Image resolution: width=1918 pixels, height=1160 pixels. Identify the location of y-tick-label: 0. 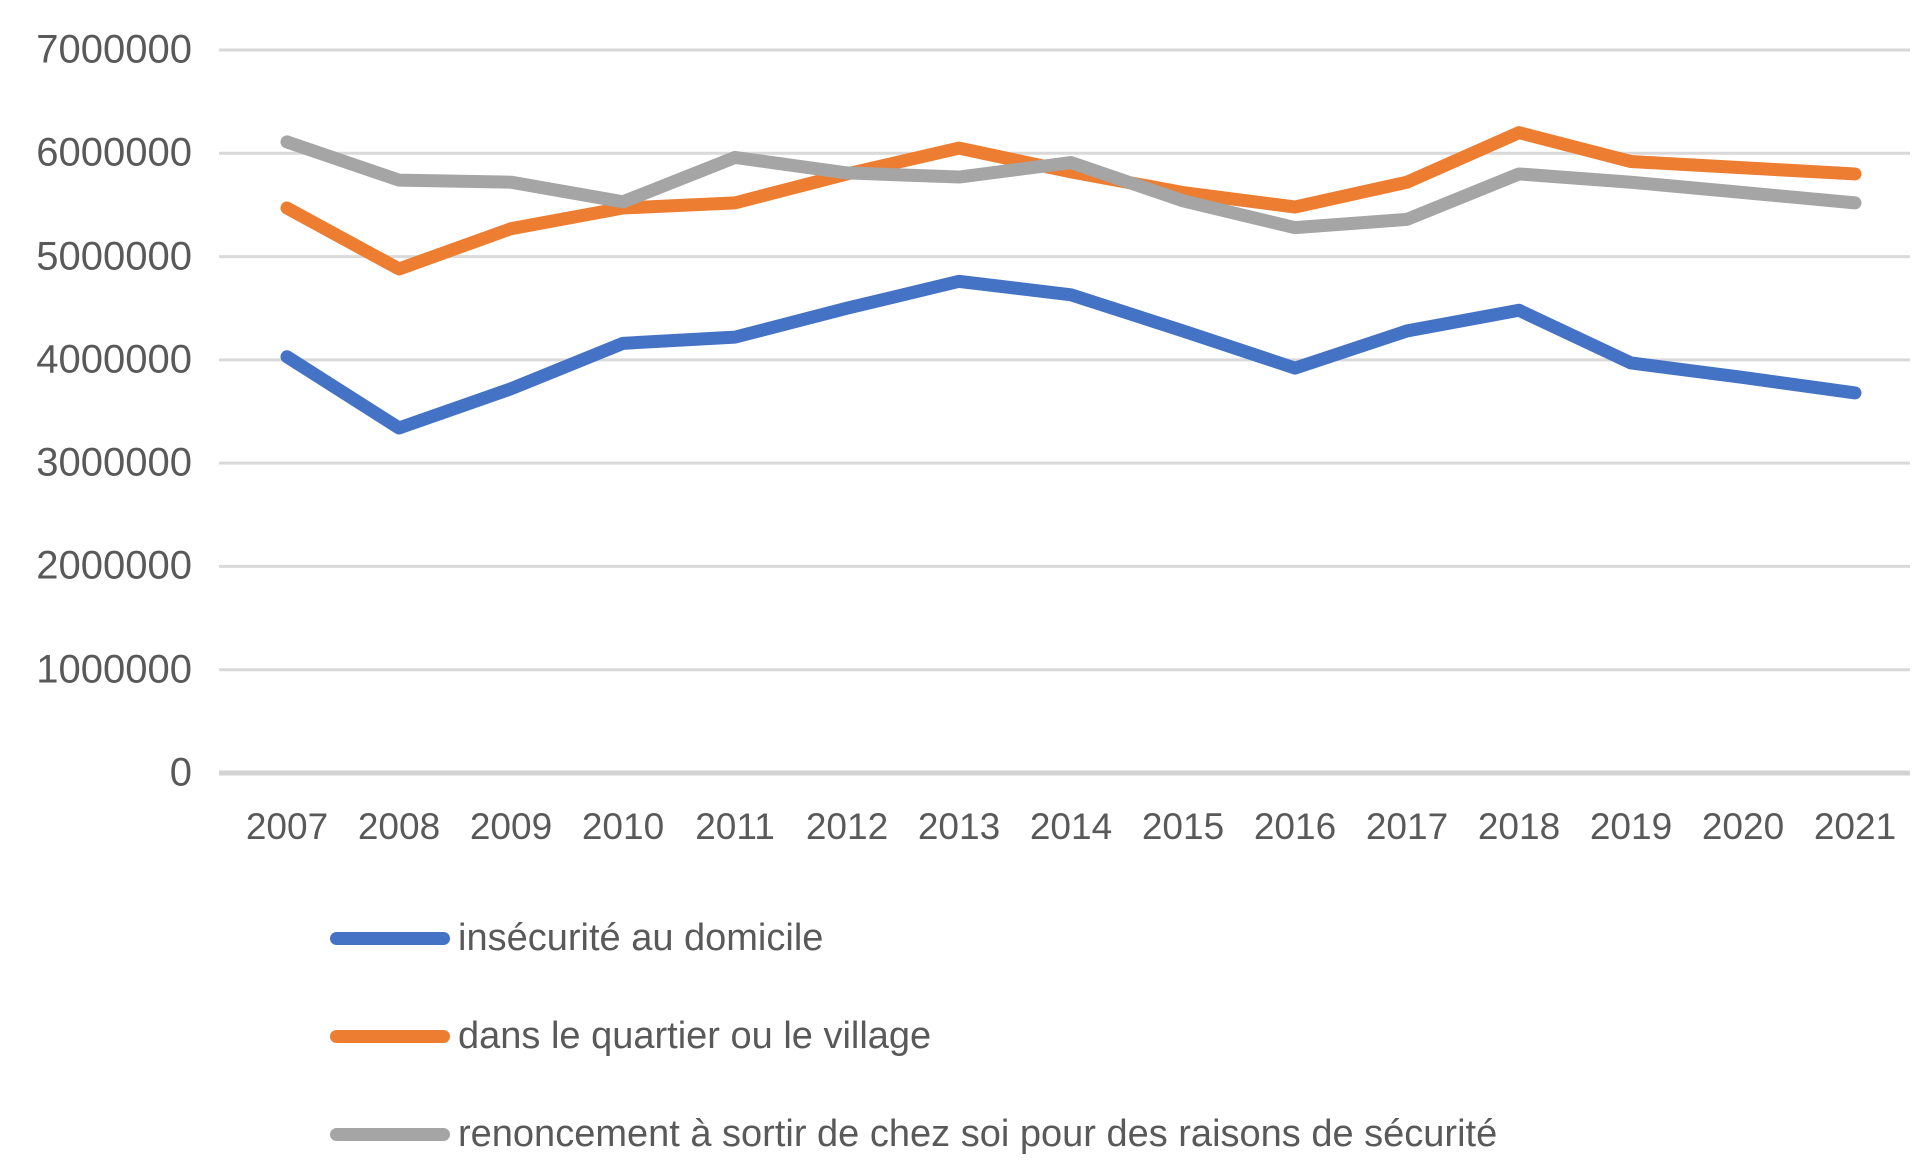
(180, 772).